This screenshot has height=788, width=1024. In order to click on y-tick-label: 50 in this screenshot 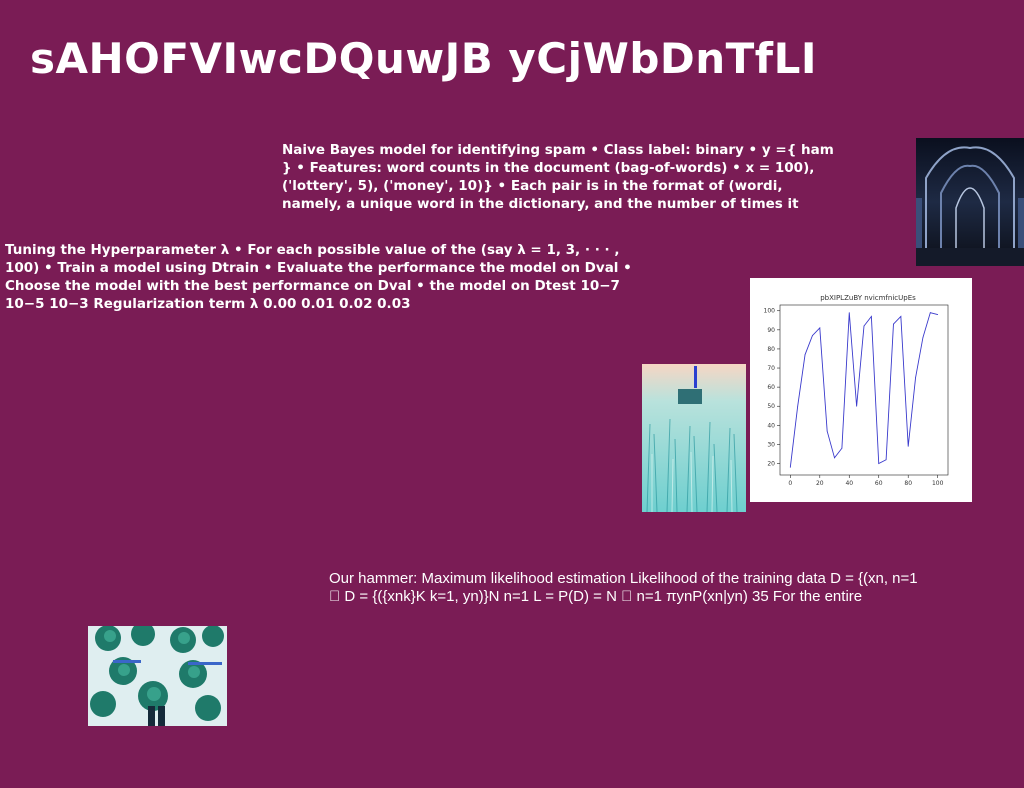, I will do `click(771, 406)`.